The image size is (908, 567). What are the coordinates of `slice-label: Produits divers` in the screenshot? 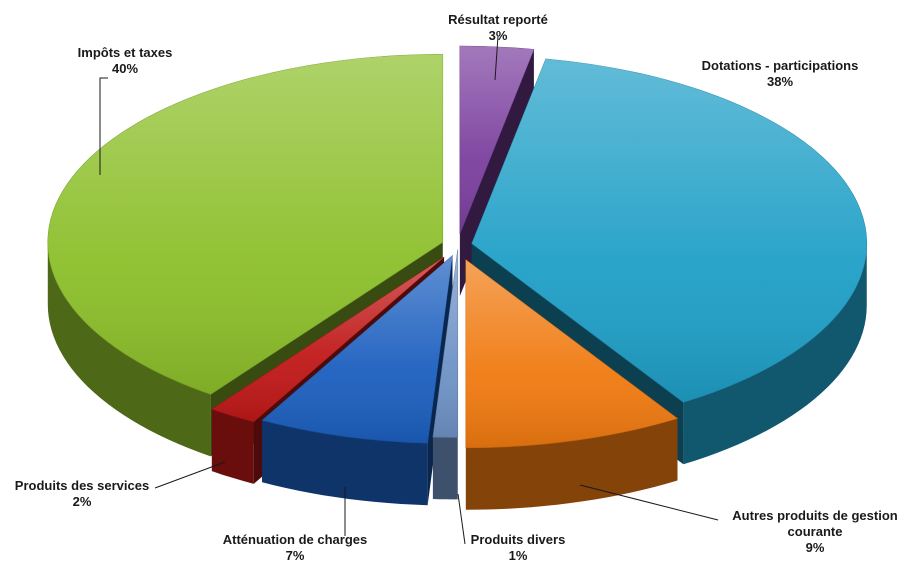 It's located at (518, 539).